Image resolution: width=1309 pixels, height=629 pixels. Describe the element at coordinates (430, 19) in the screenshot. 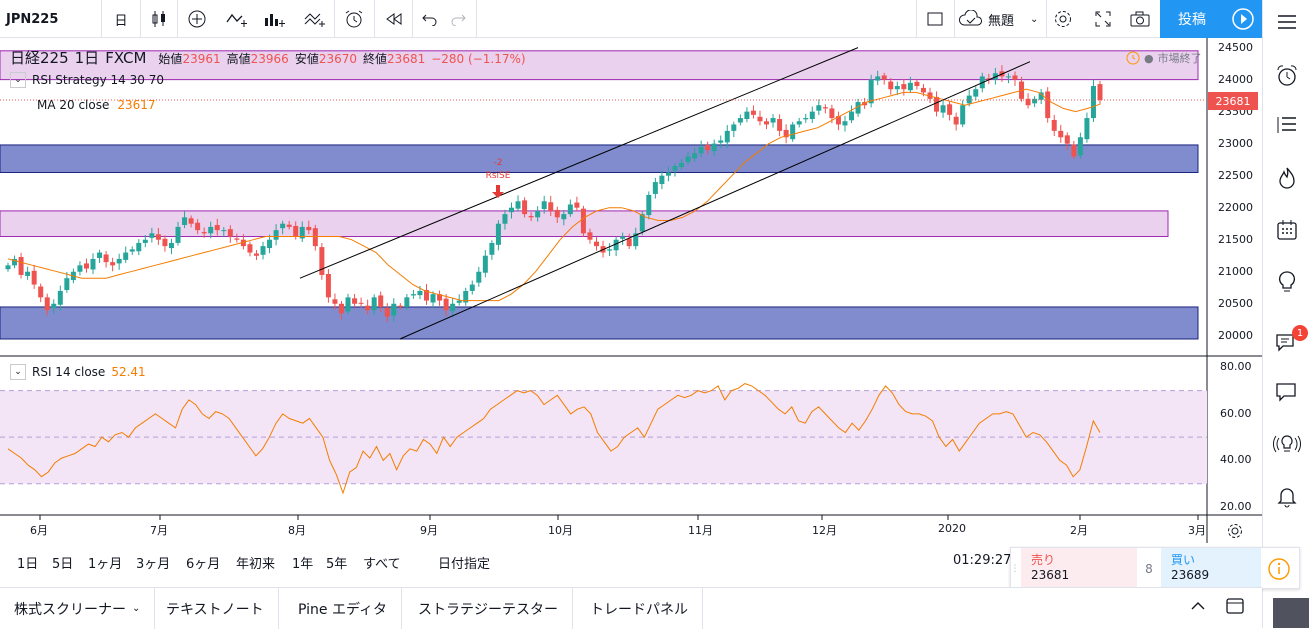

I see `undo-icon` at that location.